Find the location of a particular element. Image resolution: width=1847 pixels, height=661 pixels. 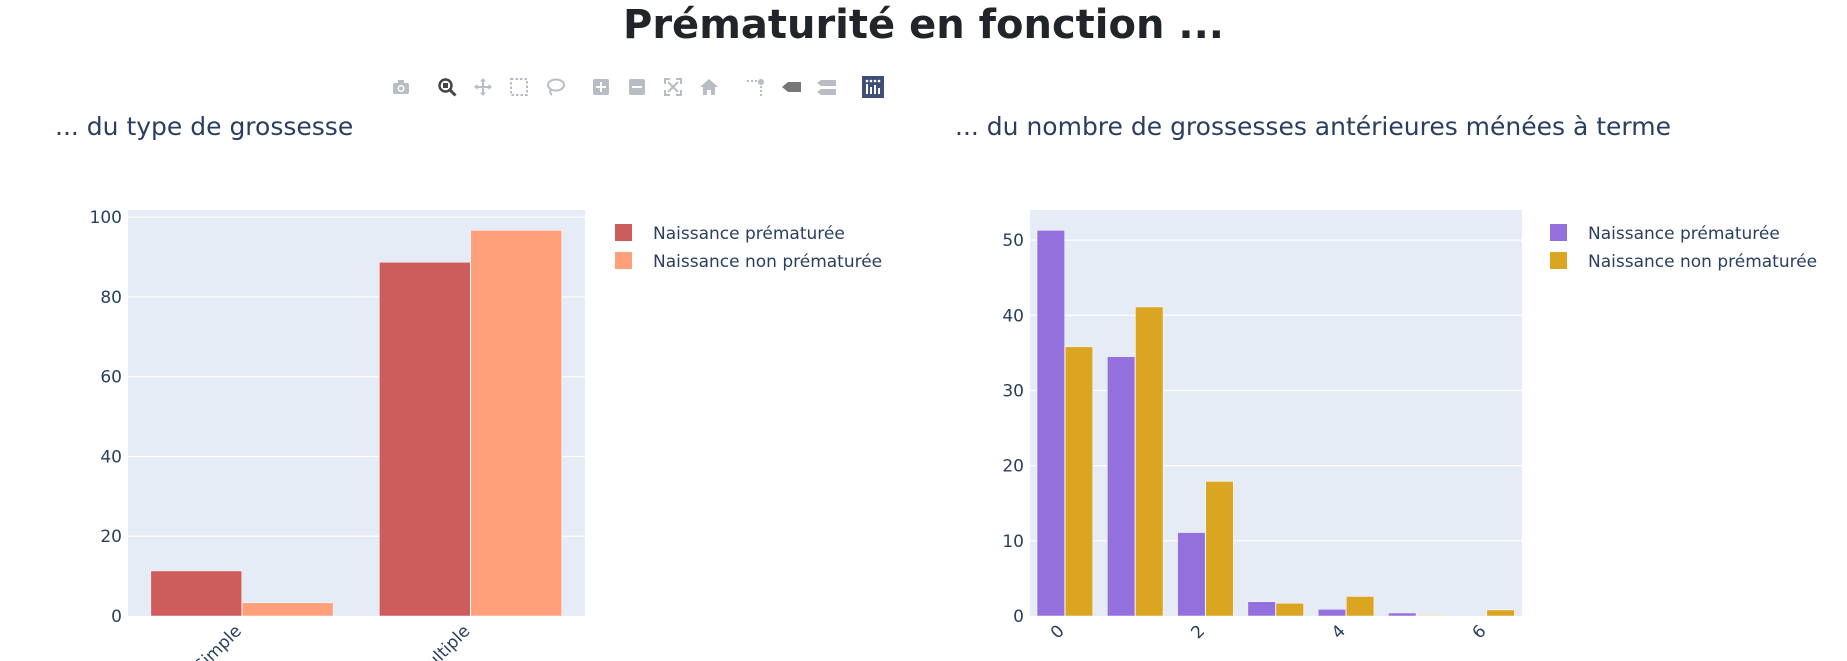

lasso-select-button is located at coordinates (555, 87).